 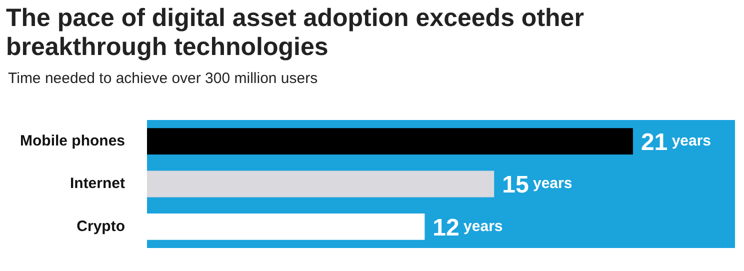 I want to click on y-tick-label: Mobile phones, so click(x=72, y=141).